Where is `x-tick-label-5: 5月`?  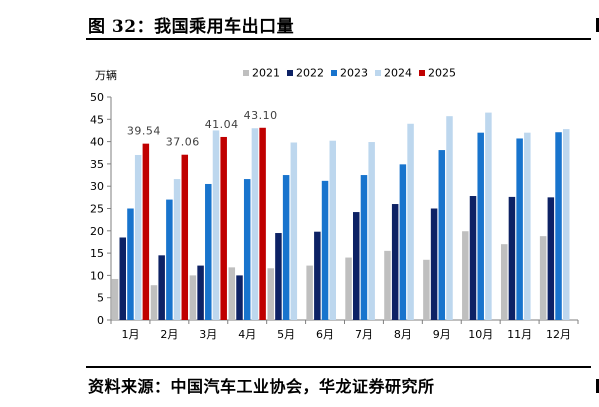
x-tick-label-5: 5月 is located at coordinates (286, 334).